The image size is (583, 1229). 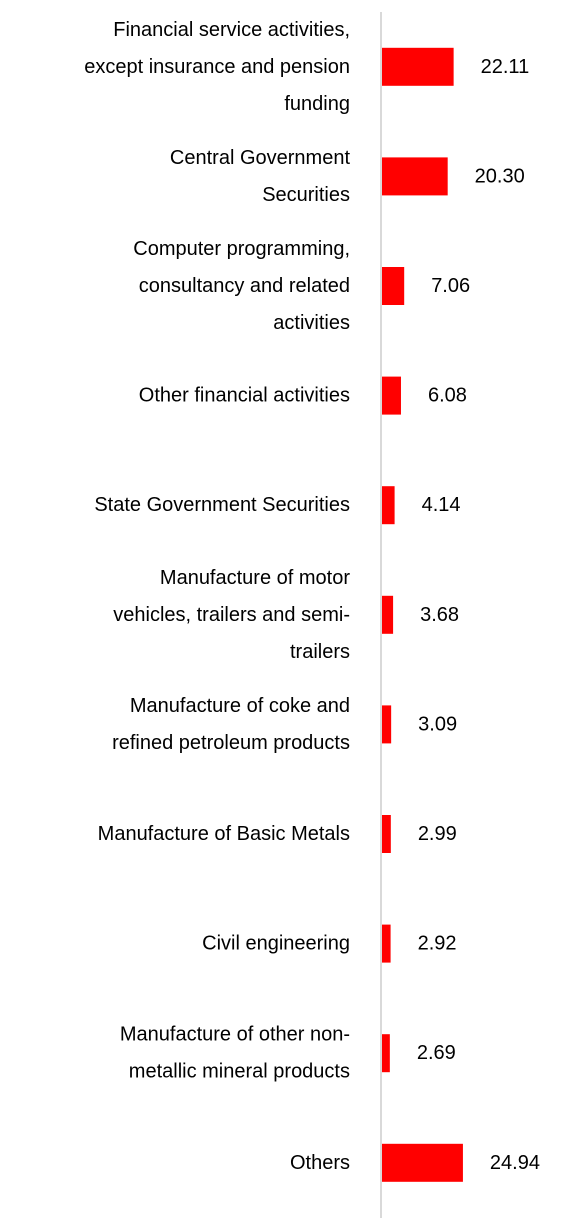 What do you see at coordinates (239, 1072) in the screenshot?
I see `category-label-line: metallic mineral products` at bounding box center [239, 1072].